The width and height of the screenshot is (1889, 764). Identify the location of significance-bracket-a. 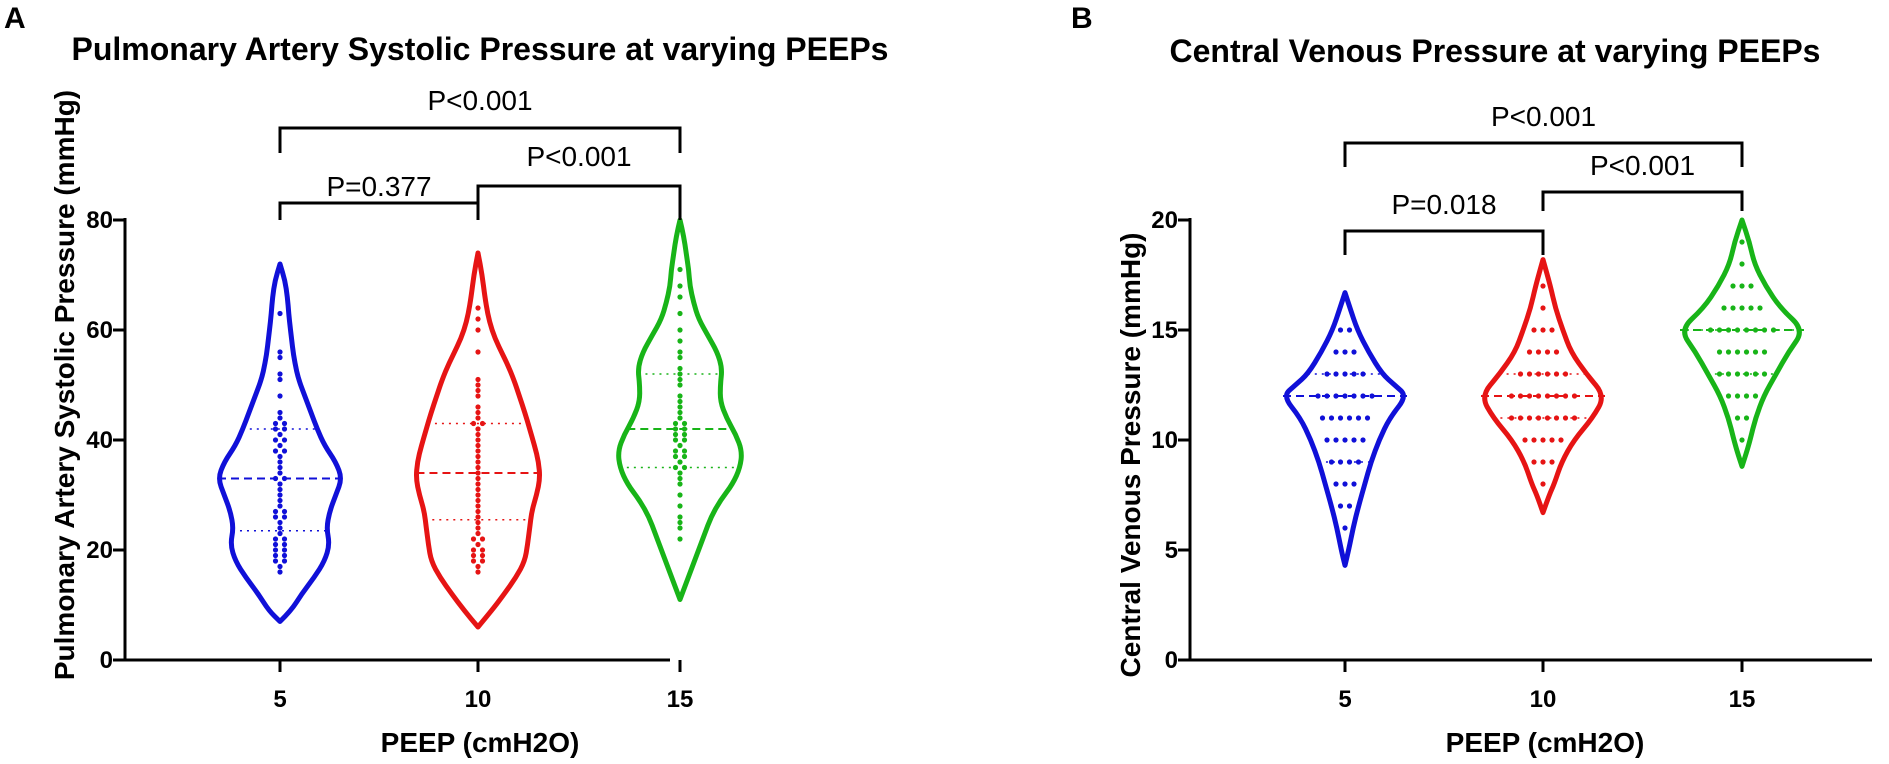
(480, 139).